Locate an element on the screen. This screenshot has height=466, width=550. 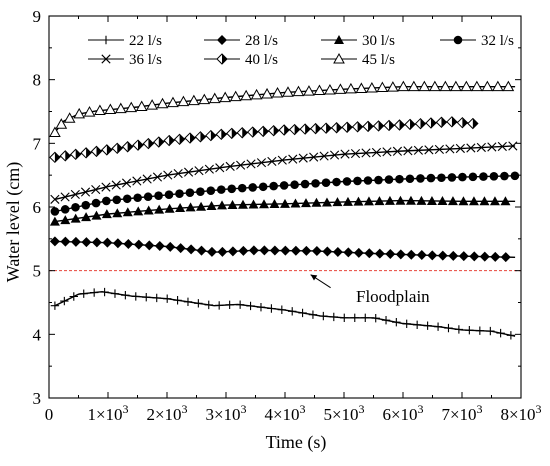
series-36-l-s is located at coordinates (284, 172).